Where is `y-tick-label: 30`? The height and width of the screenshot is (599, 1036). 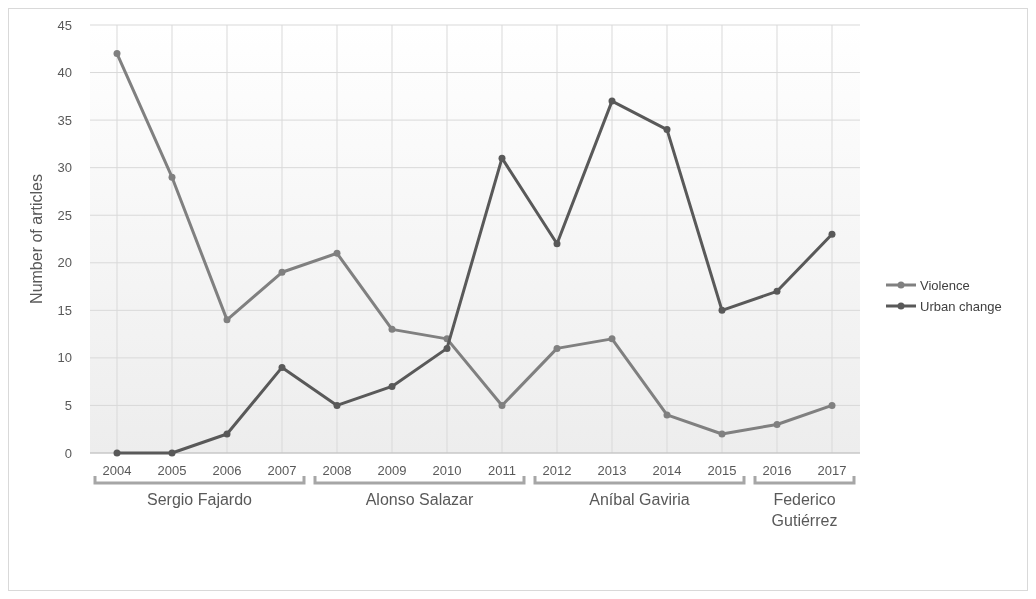
y-tick-label: 30 is located at coordinates (64, 168).